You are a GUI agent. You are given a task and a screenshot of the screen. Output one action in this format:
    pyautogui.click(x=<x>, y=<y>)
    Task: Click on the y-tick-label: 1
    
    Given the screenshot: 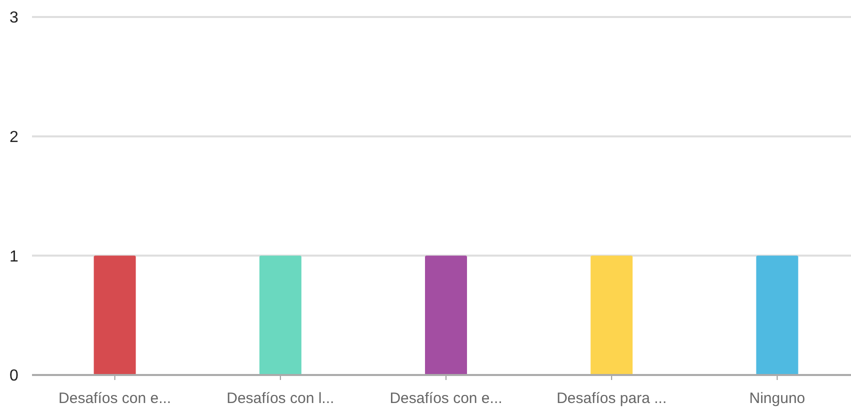 What is the action you would take?
    pyautogui.click(x=14, y=257)
    